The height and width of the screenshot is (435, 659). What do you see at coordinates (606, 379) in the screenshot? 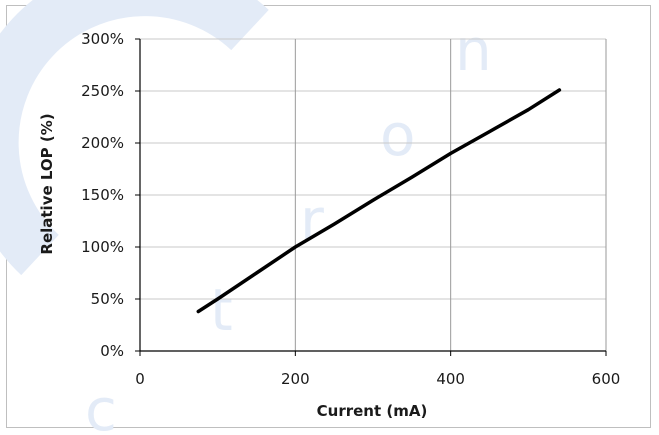
I see `x-tick-label: 600` at bounding box center [606, 379].